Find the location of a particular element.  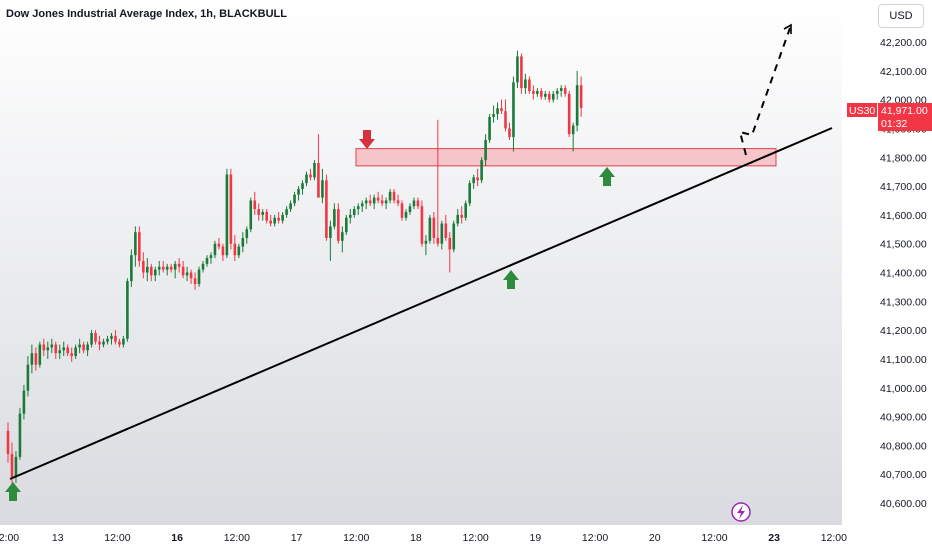

lightning-icon is located at coordinates (741, 512).